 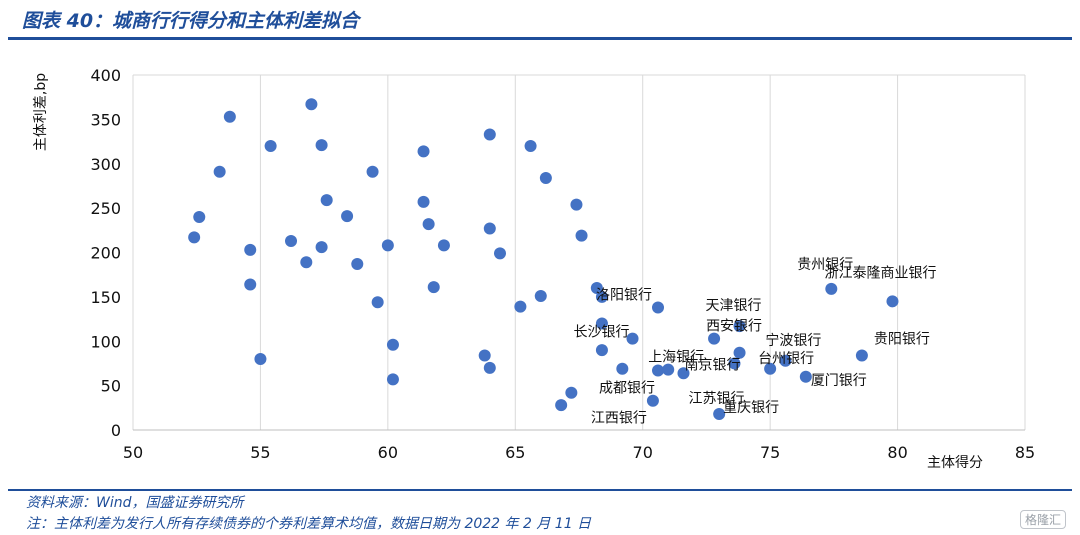 What do you see at coordinates (793, 340) in the screenshot?
I see `point-label: 宁波银行` at bounding box center [793, 340].